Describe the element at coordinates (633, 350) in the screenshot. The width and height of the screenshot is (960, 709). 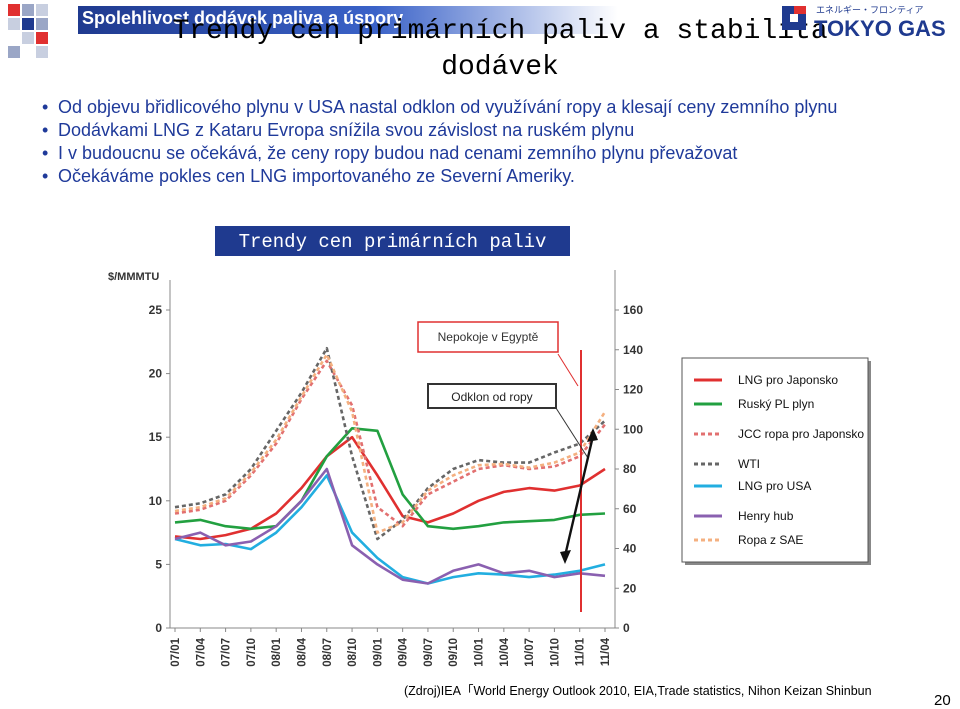
I see `right-tick-label: 140` at that location.